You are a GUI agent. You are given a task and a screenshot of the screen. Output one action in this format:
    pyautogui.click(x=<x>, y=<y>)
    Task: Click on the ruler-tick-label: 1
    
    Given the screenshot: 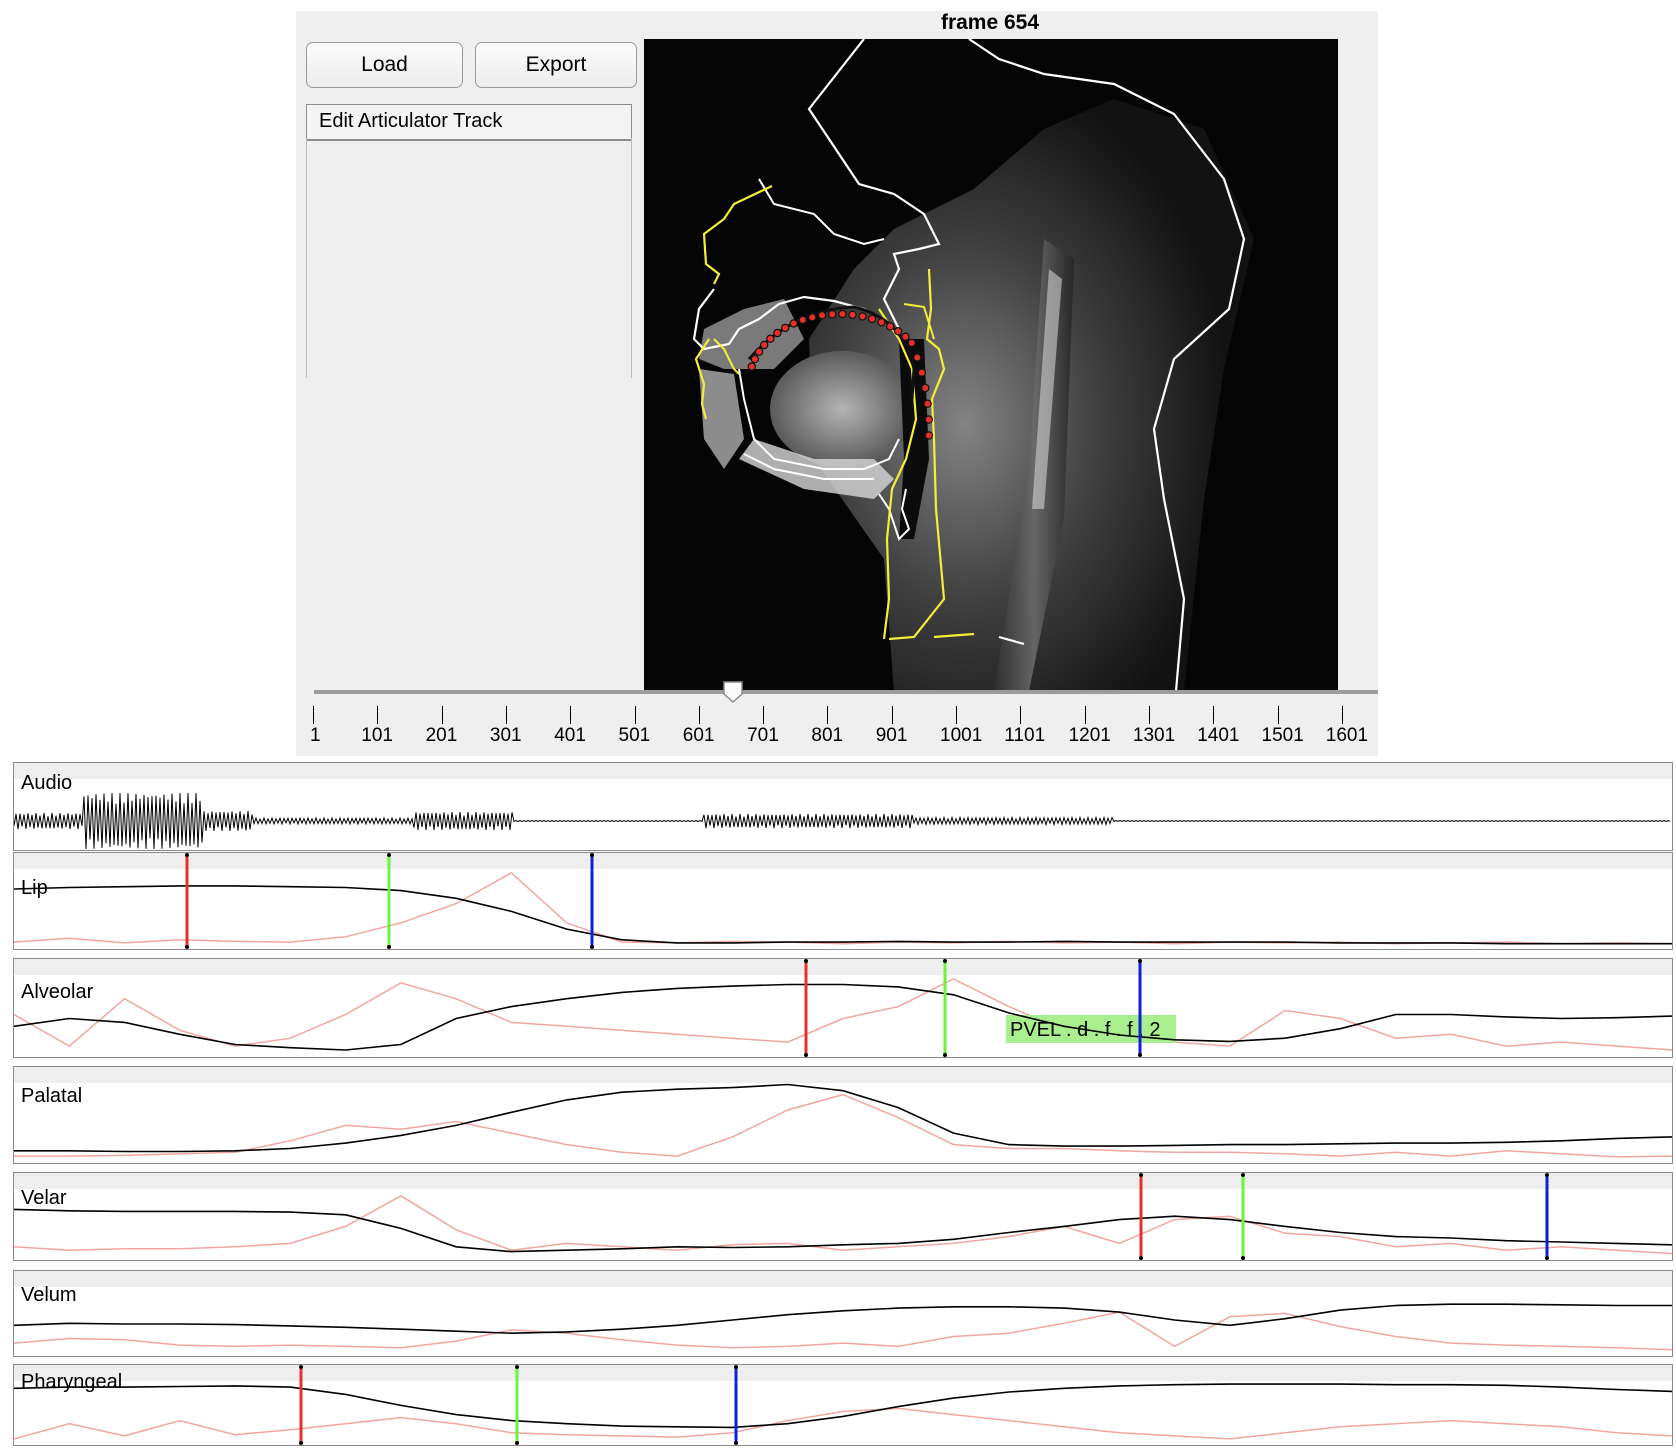 What is the action you would take?
    pyautogui.click(x=315, y=735)
    